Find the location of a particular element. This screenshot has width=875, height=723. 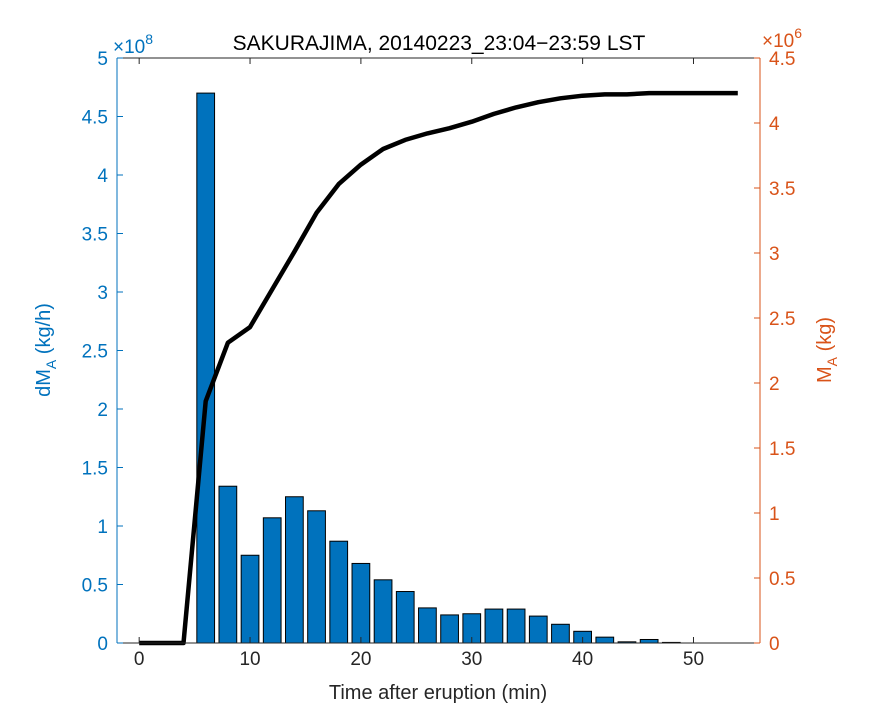

left-axis-multiplier: ×10⁸ is located at coordinates (133, 44).